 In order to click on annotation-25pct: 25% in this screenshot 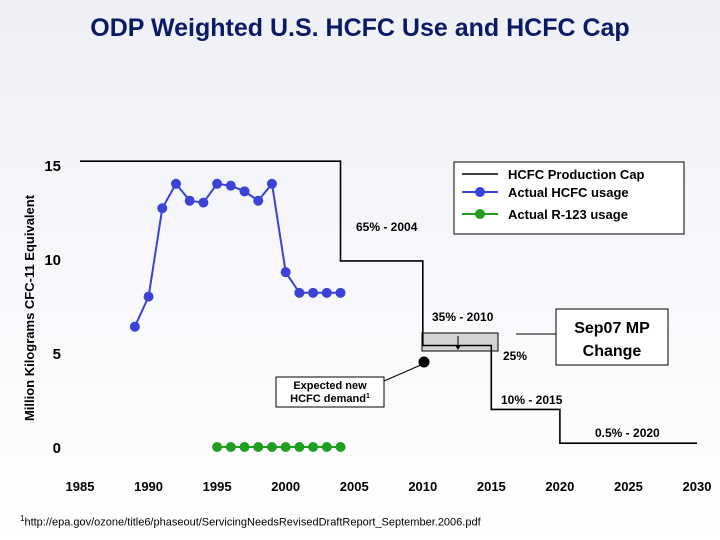, I will do `click(515, 356)`.